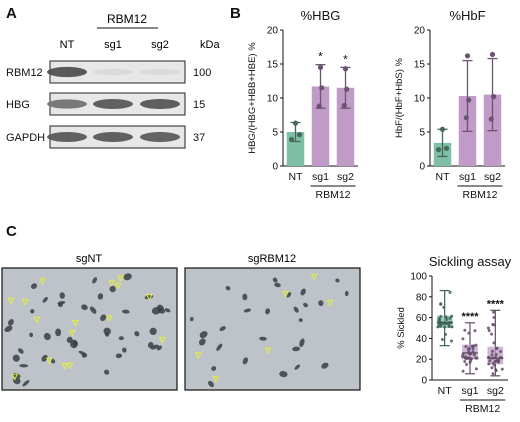  I want to click on sickling-ytick-label-60: 60, so click(422, 318).